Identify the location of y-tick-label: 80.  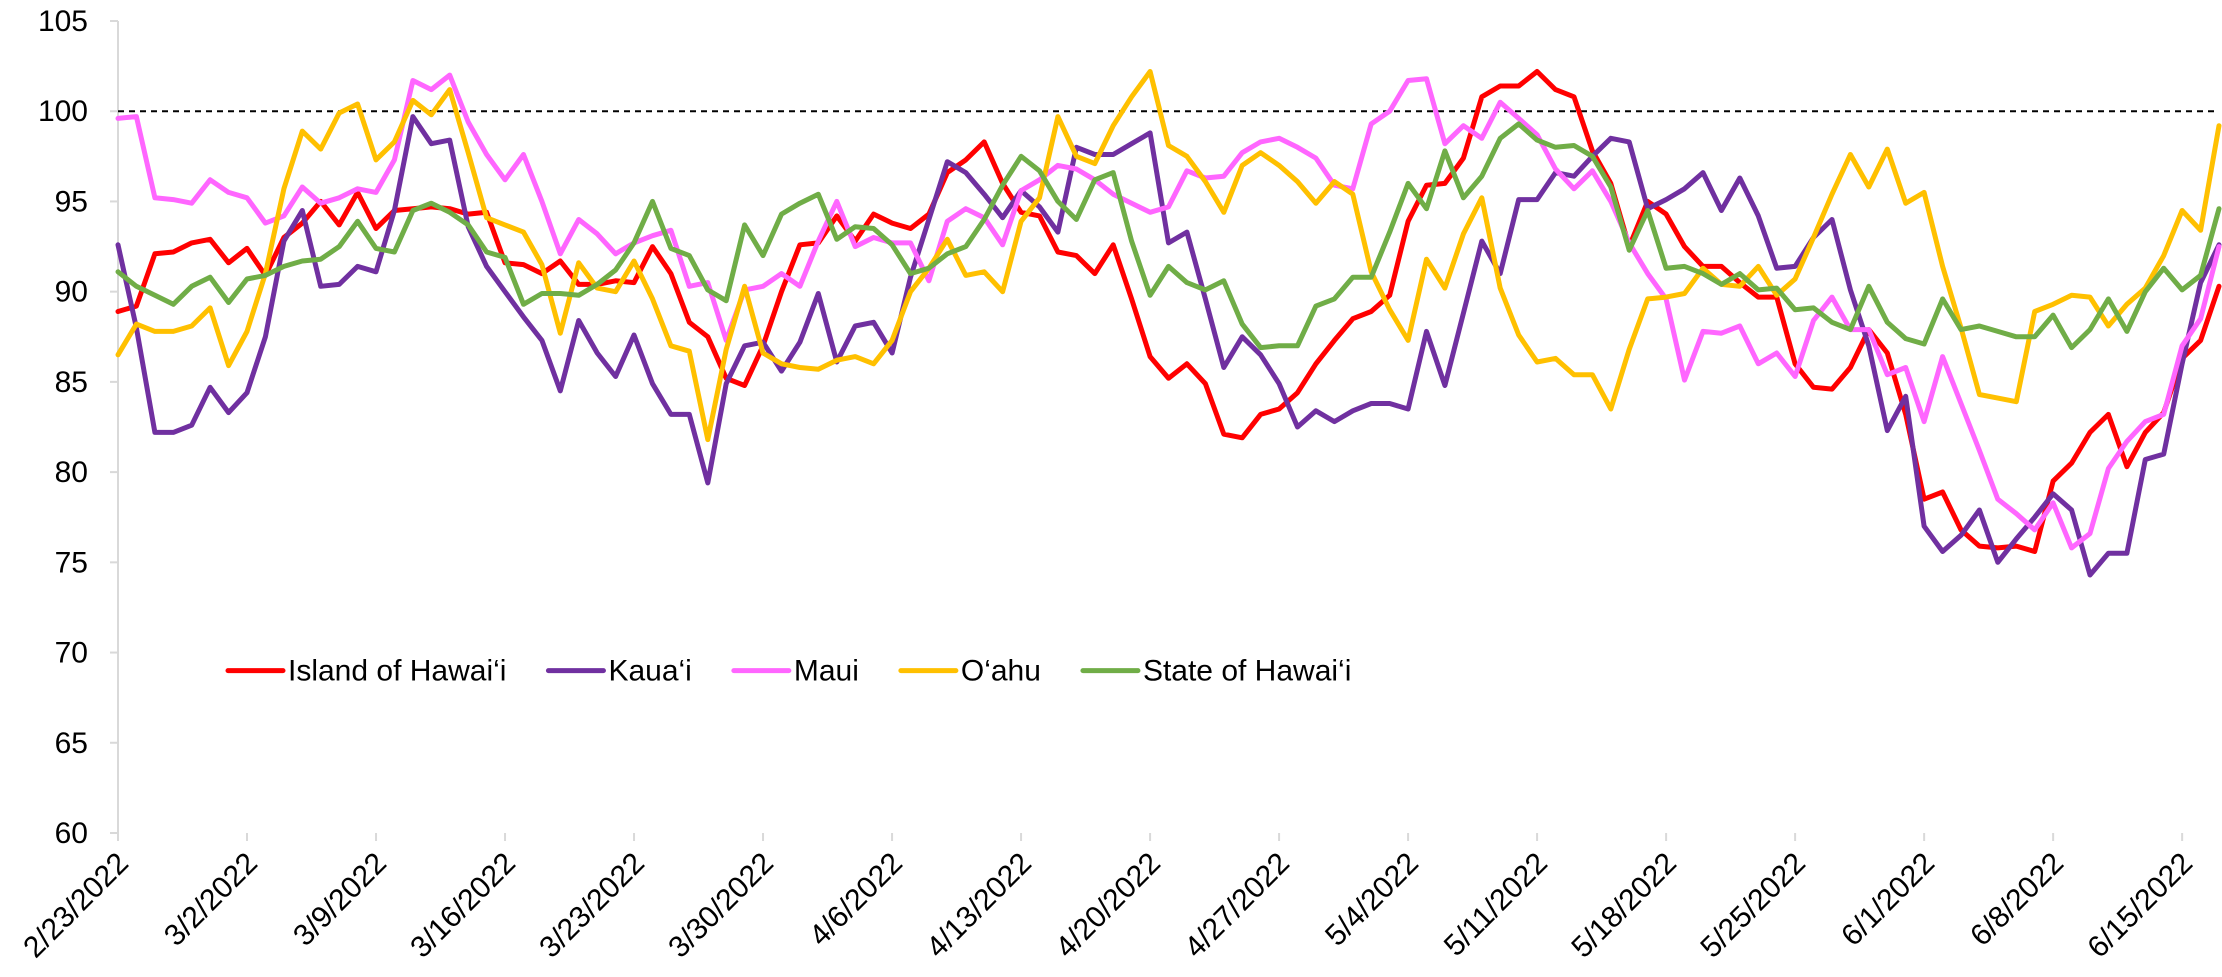
(71, 472).